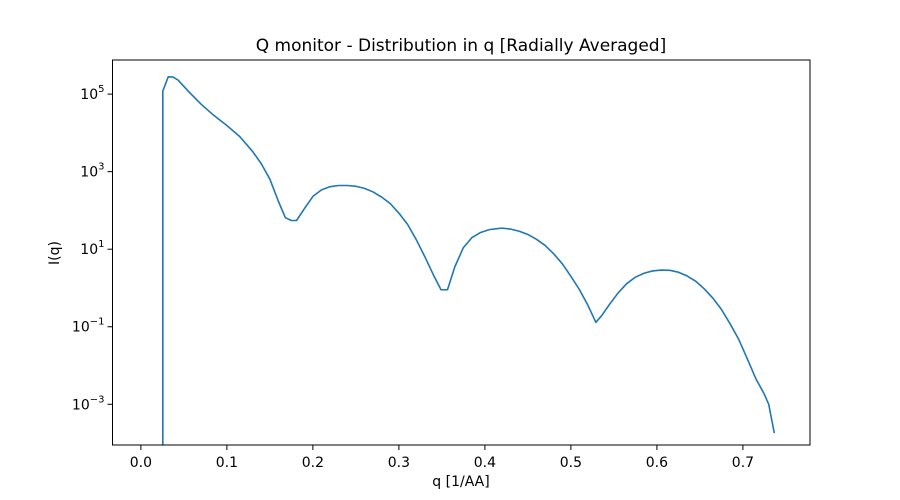 This screenshot has width=900, height=500. I want to click on y-tick-label: 10⁻¹, so click(88, 326).